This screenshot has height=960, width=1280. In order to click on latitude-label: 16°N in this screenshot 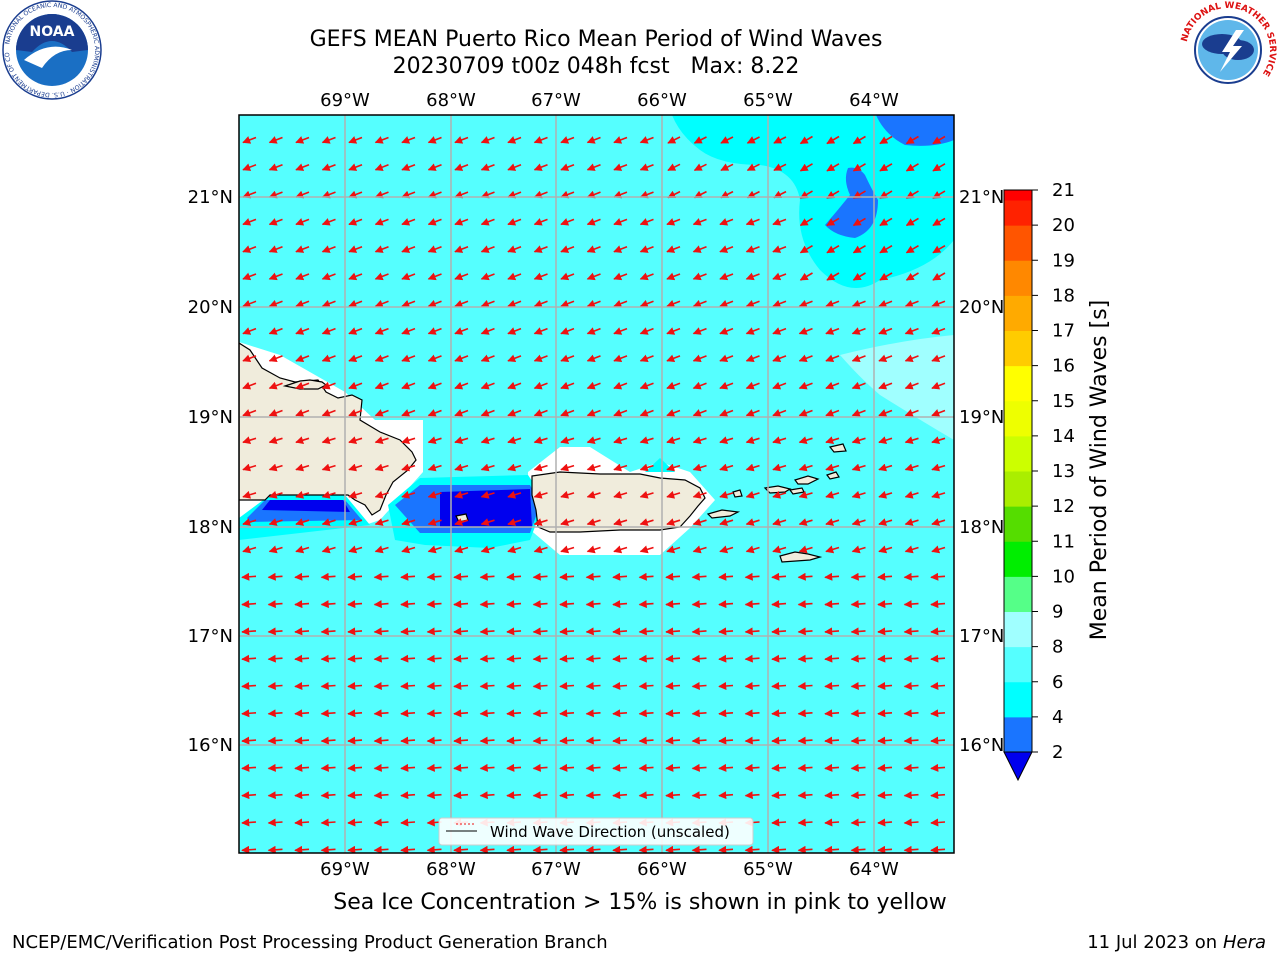, I will do `click(210, 745)`.